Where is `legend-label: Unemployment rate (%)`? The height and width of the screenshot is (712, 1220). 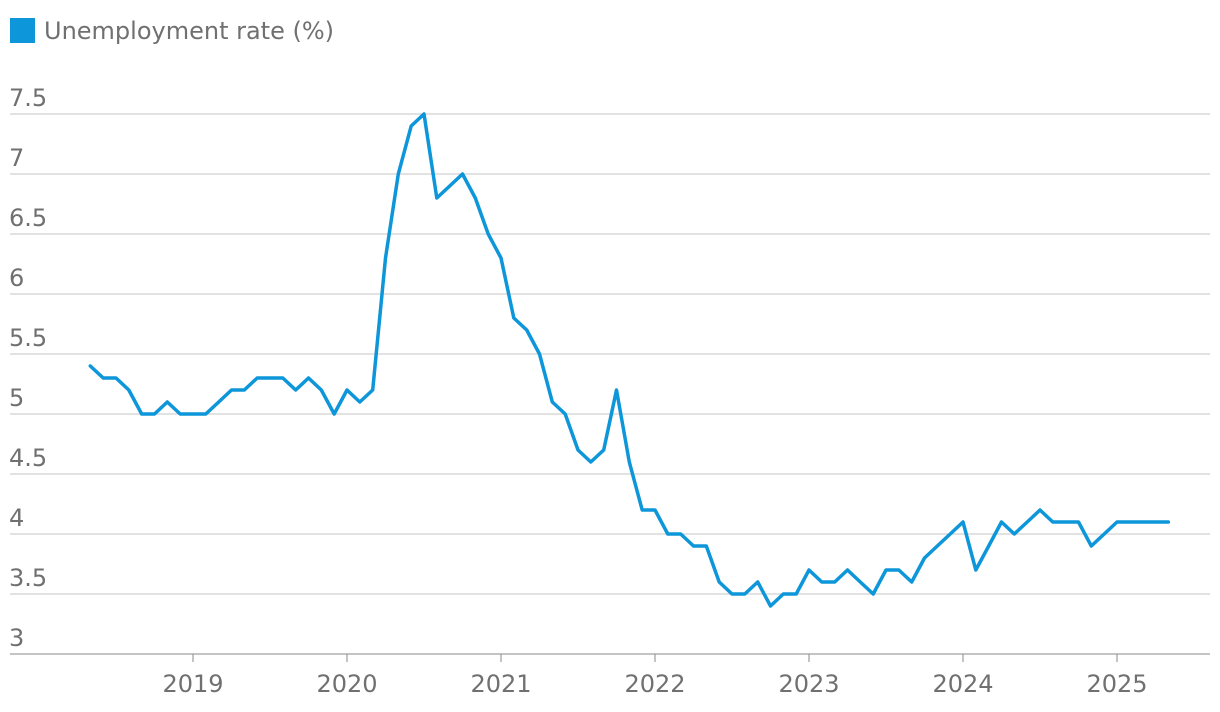
legend-label: Unemployment rate (%) is located at coordinates (189, 31).